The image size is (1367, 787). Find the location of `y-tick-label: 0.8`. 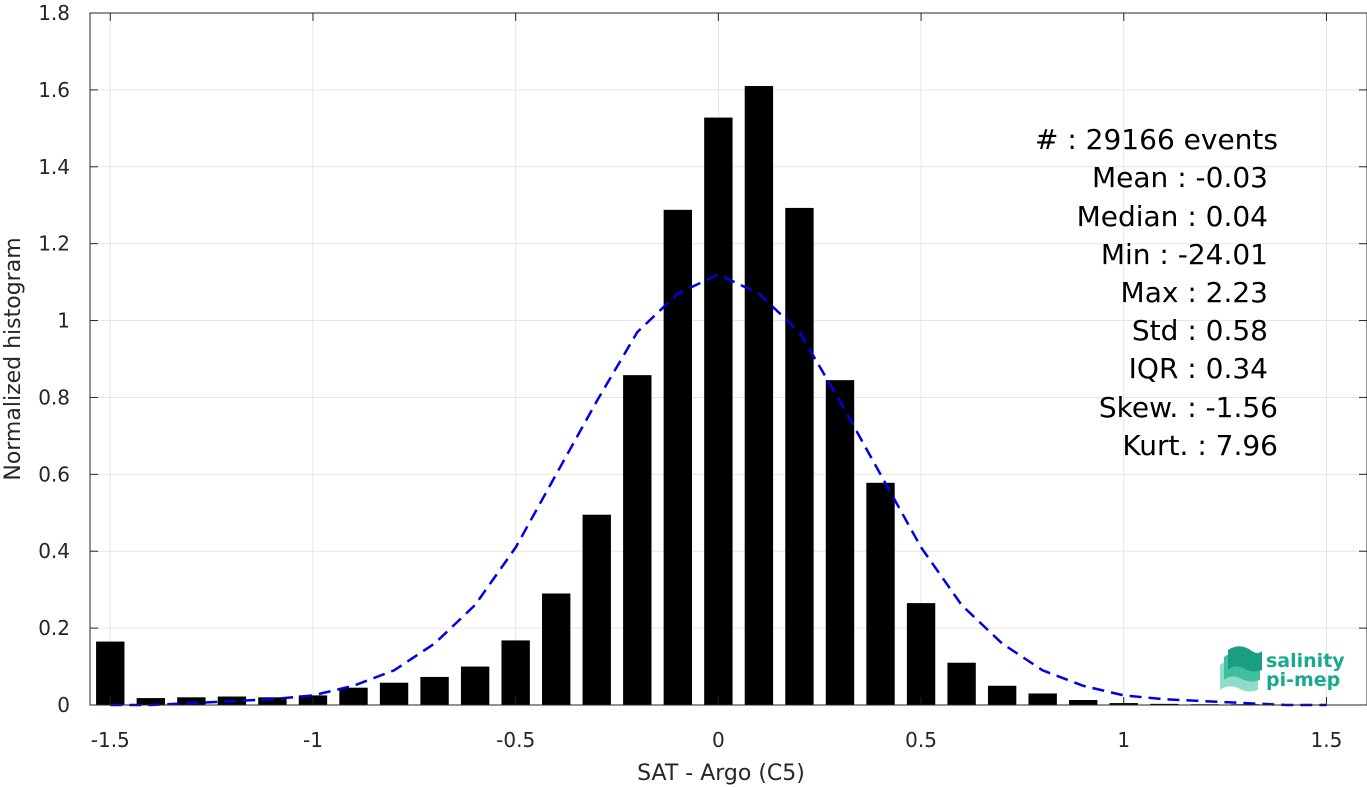

y-tick-label: 0.8 is located at coordinates (54, 397).